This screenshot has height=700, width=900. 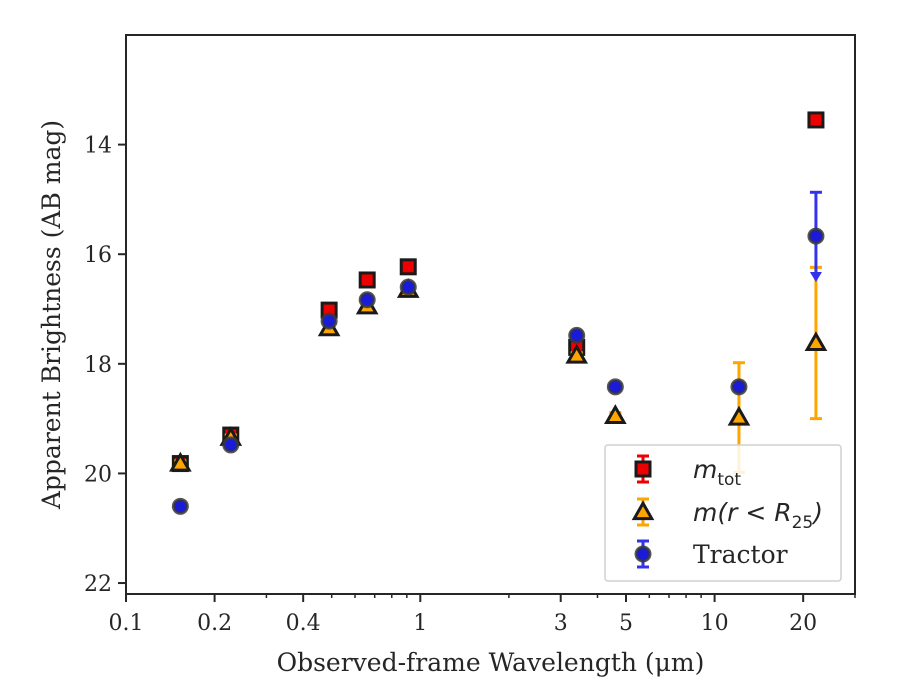 I want to click on legend-entry-mtot: mtot, so click(x=687, y=472).